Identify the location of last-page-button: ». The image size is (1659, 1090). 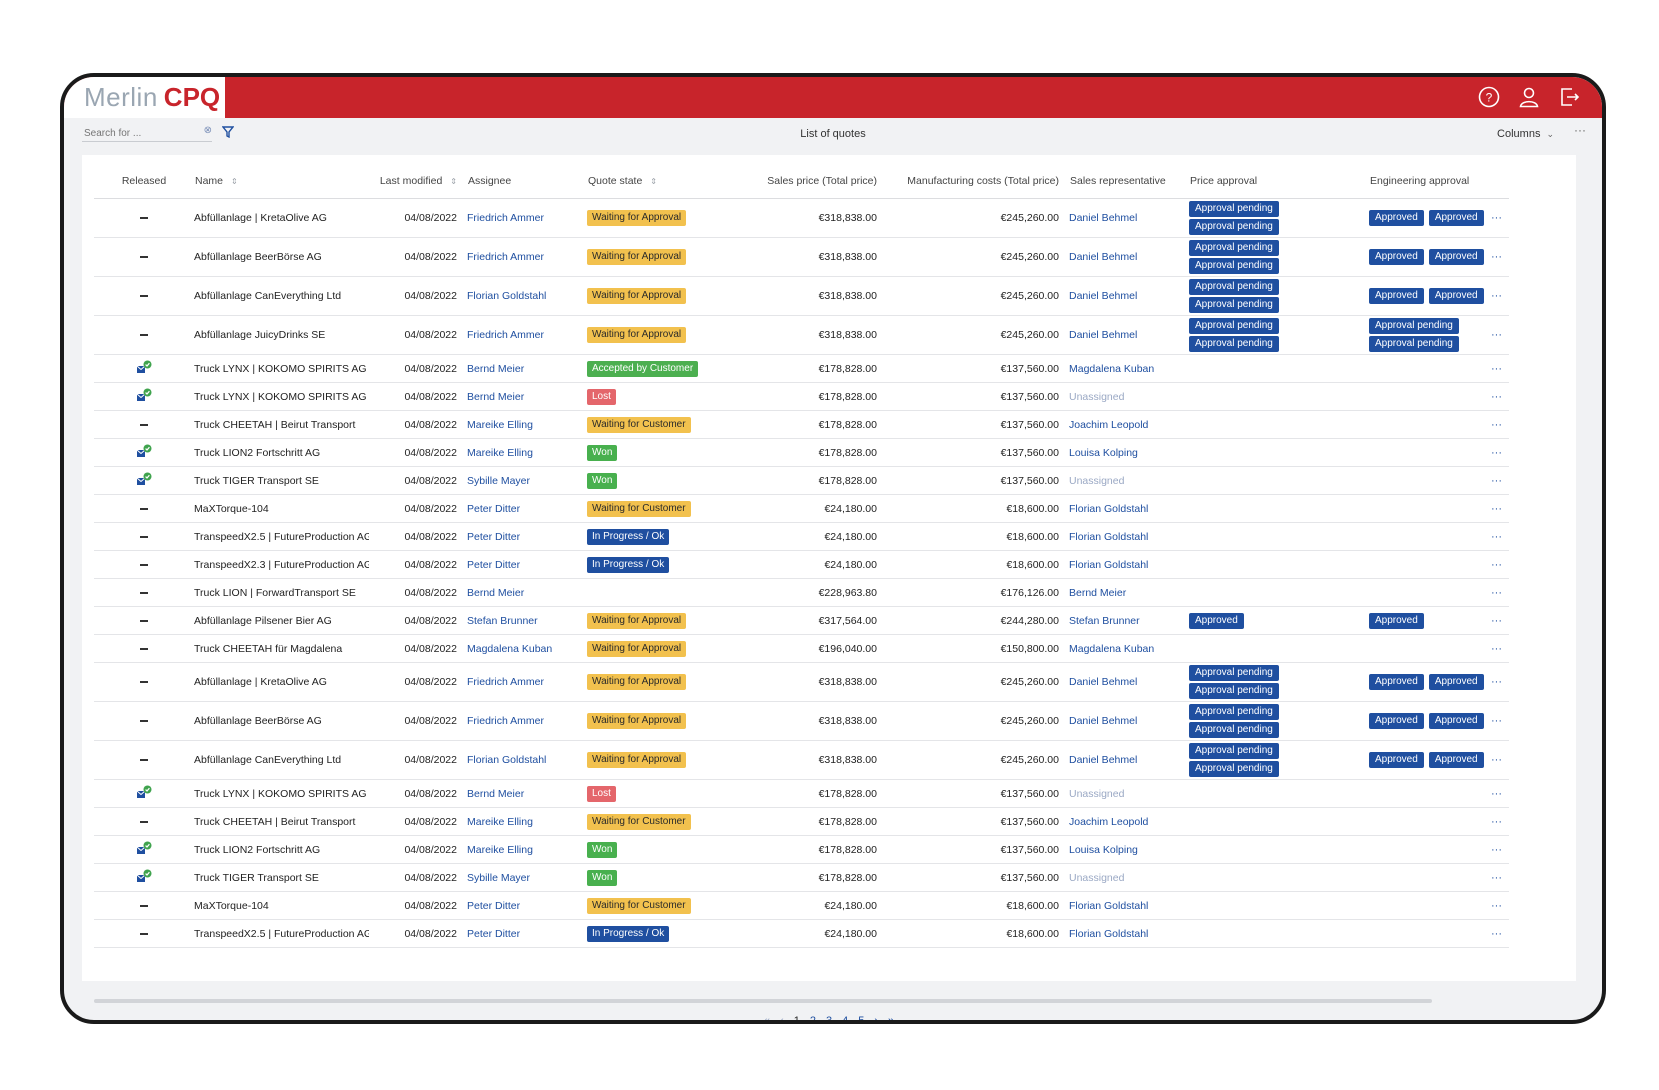
(891, 1019).